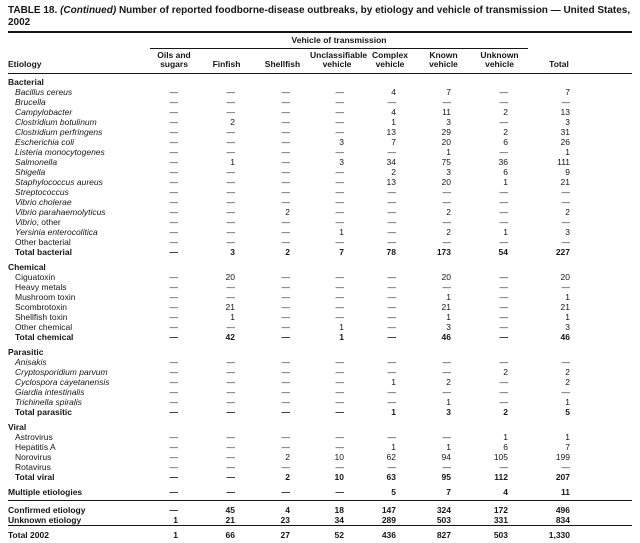 The height and width of the screenshot is (543, 640). What do you see at coordinates (320, 382) in the screenshot?
I see `row-cyclospora-cayetanensis: Cyclospora cayetanensis — — — — 1 2 — 2` at bounding box center [320, 382].